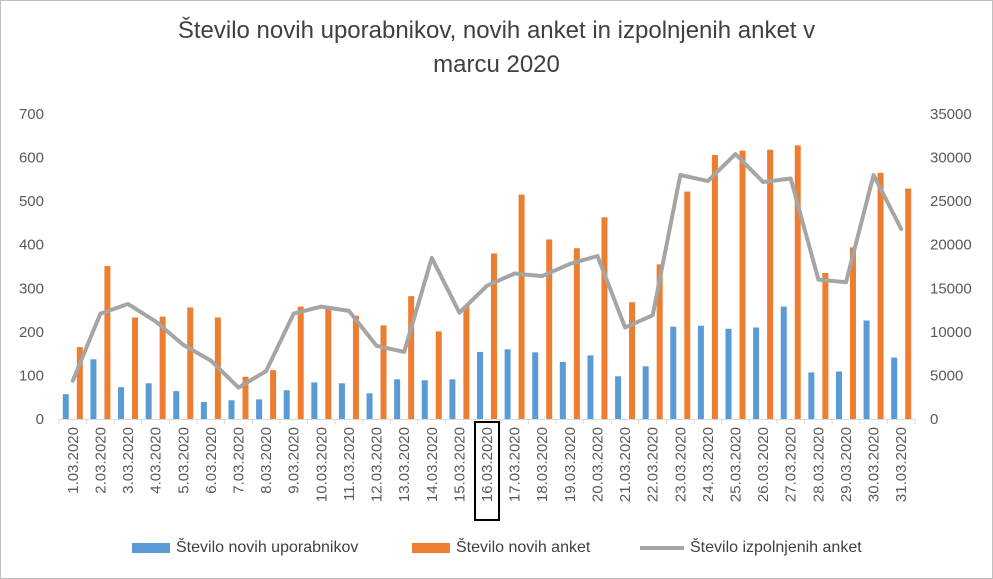 The width and height of the screenshot is (993, 579). I want to click on y-right-tick-label: 30000, so click(951, 158).